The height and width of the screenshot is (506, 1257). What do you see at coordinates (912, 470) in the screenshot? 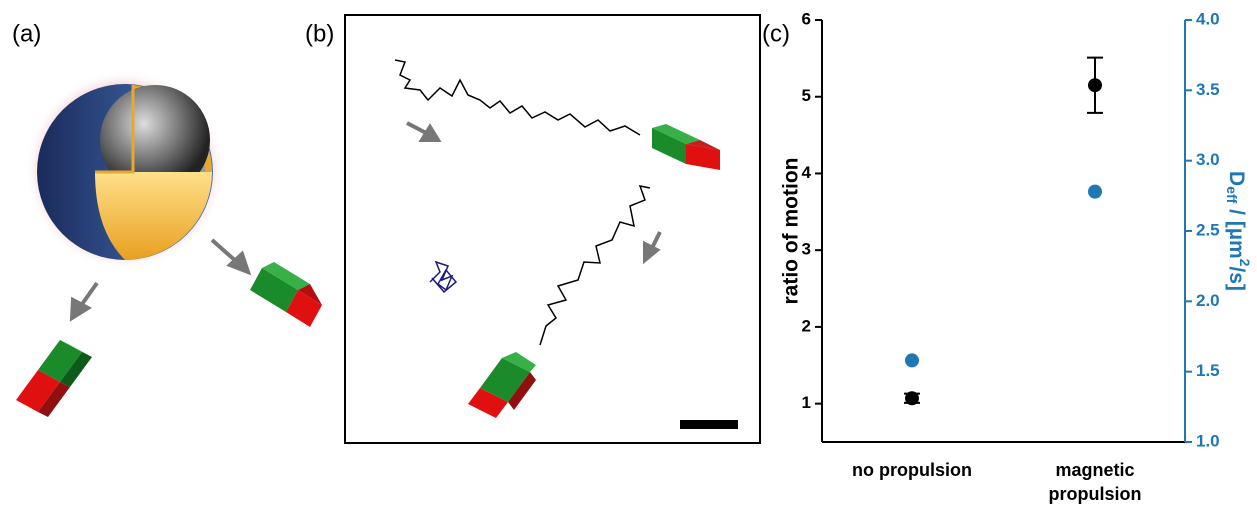
I see `x-tick-label: no propulsion` at bounding box center [912, 470].